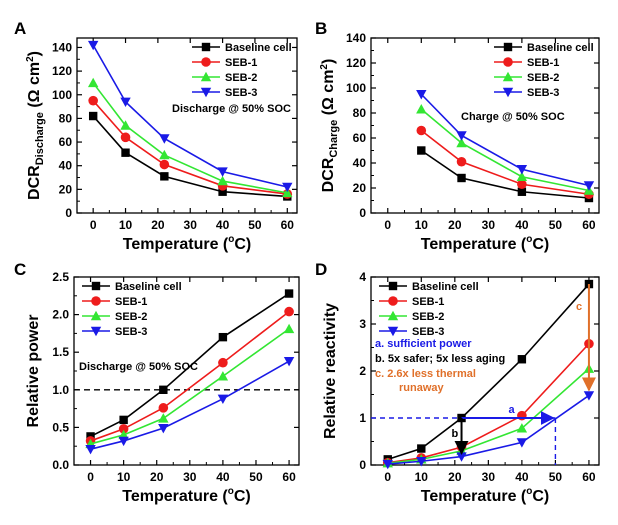 The image size is (618, 525). What do you see at coordinates (423, 344) in the screenshot?
I see `note-text: a. sufficient power` at bounding box center [423, 344].